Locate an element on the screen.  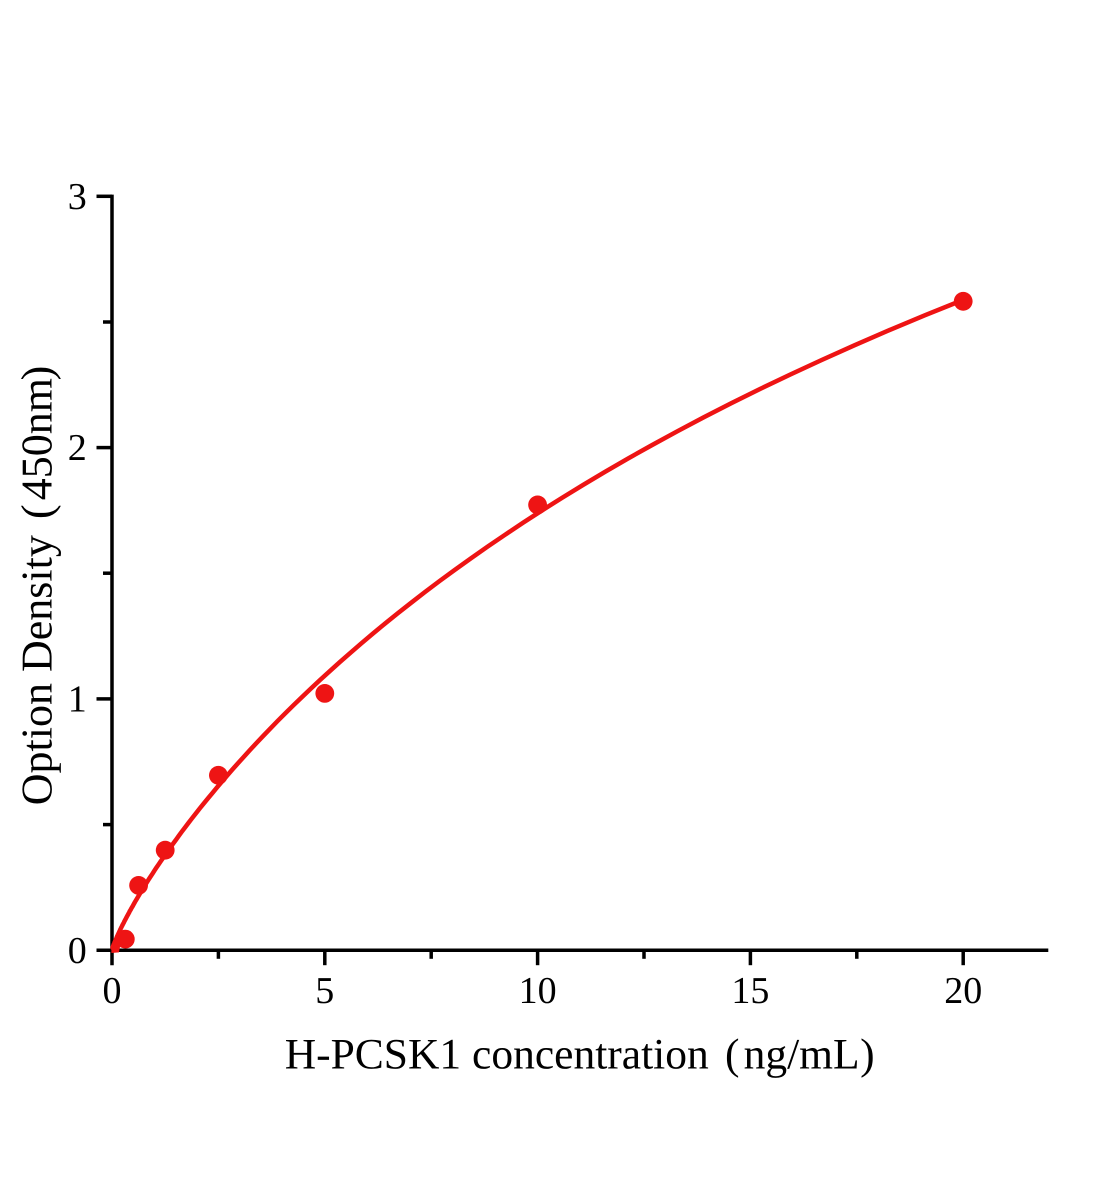
svg-text:H-PCSK1 concentration(ng/mL): H-PCSK1 concentration (ng/mL) is located at coordinates (580, 1055).